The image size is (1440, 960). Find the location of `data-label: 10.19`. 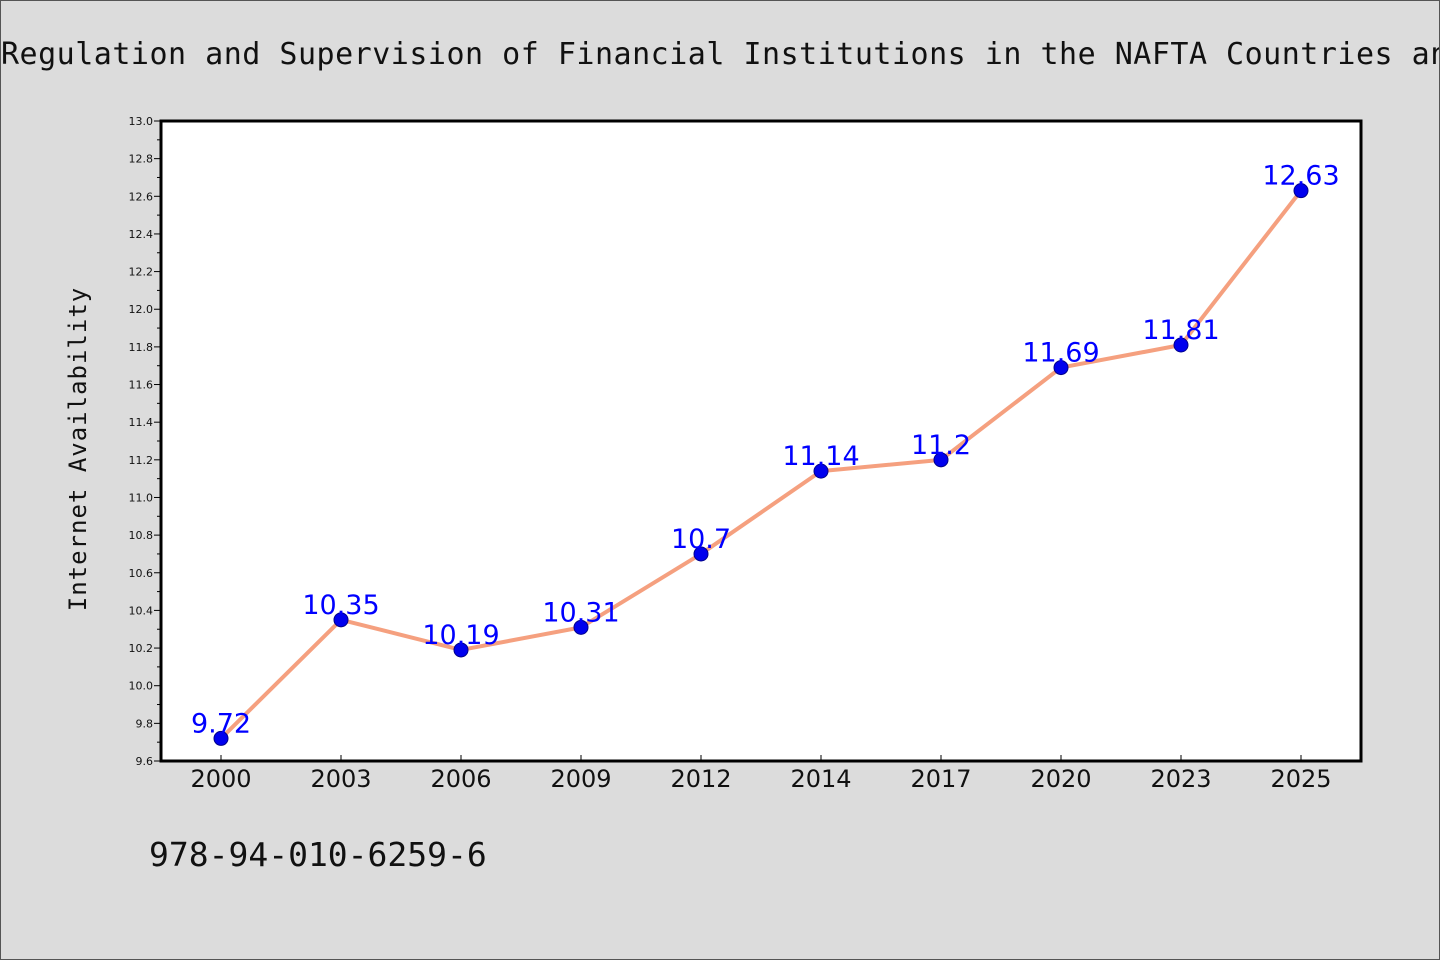

data-label: 10.19 is located at coordinates (460, 635).